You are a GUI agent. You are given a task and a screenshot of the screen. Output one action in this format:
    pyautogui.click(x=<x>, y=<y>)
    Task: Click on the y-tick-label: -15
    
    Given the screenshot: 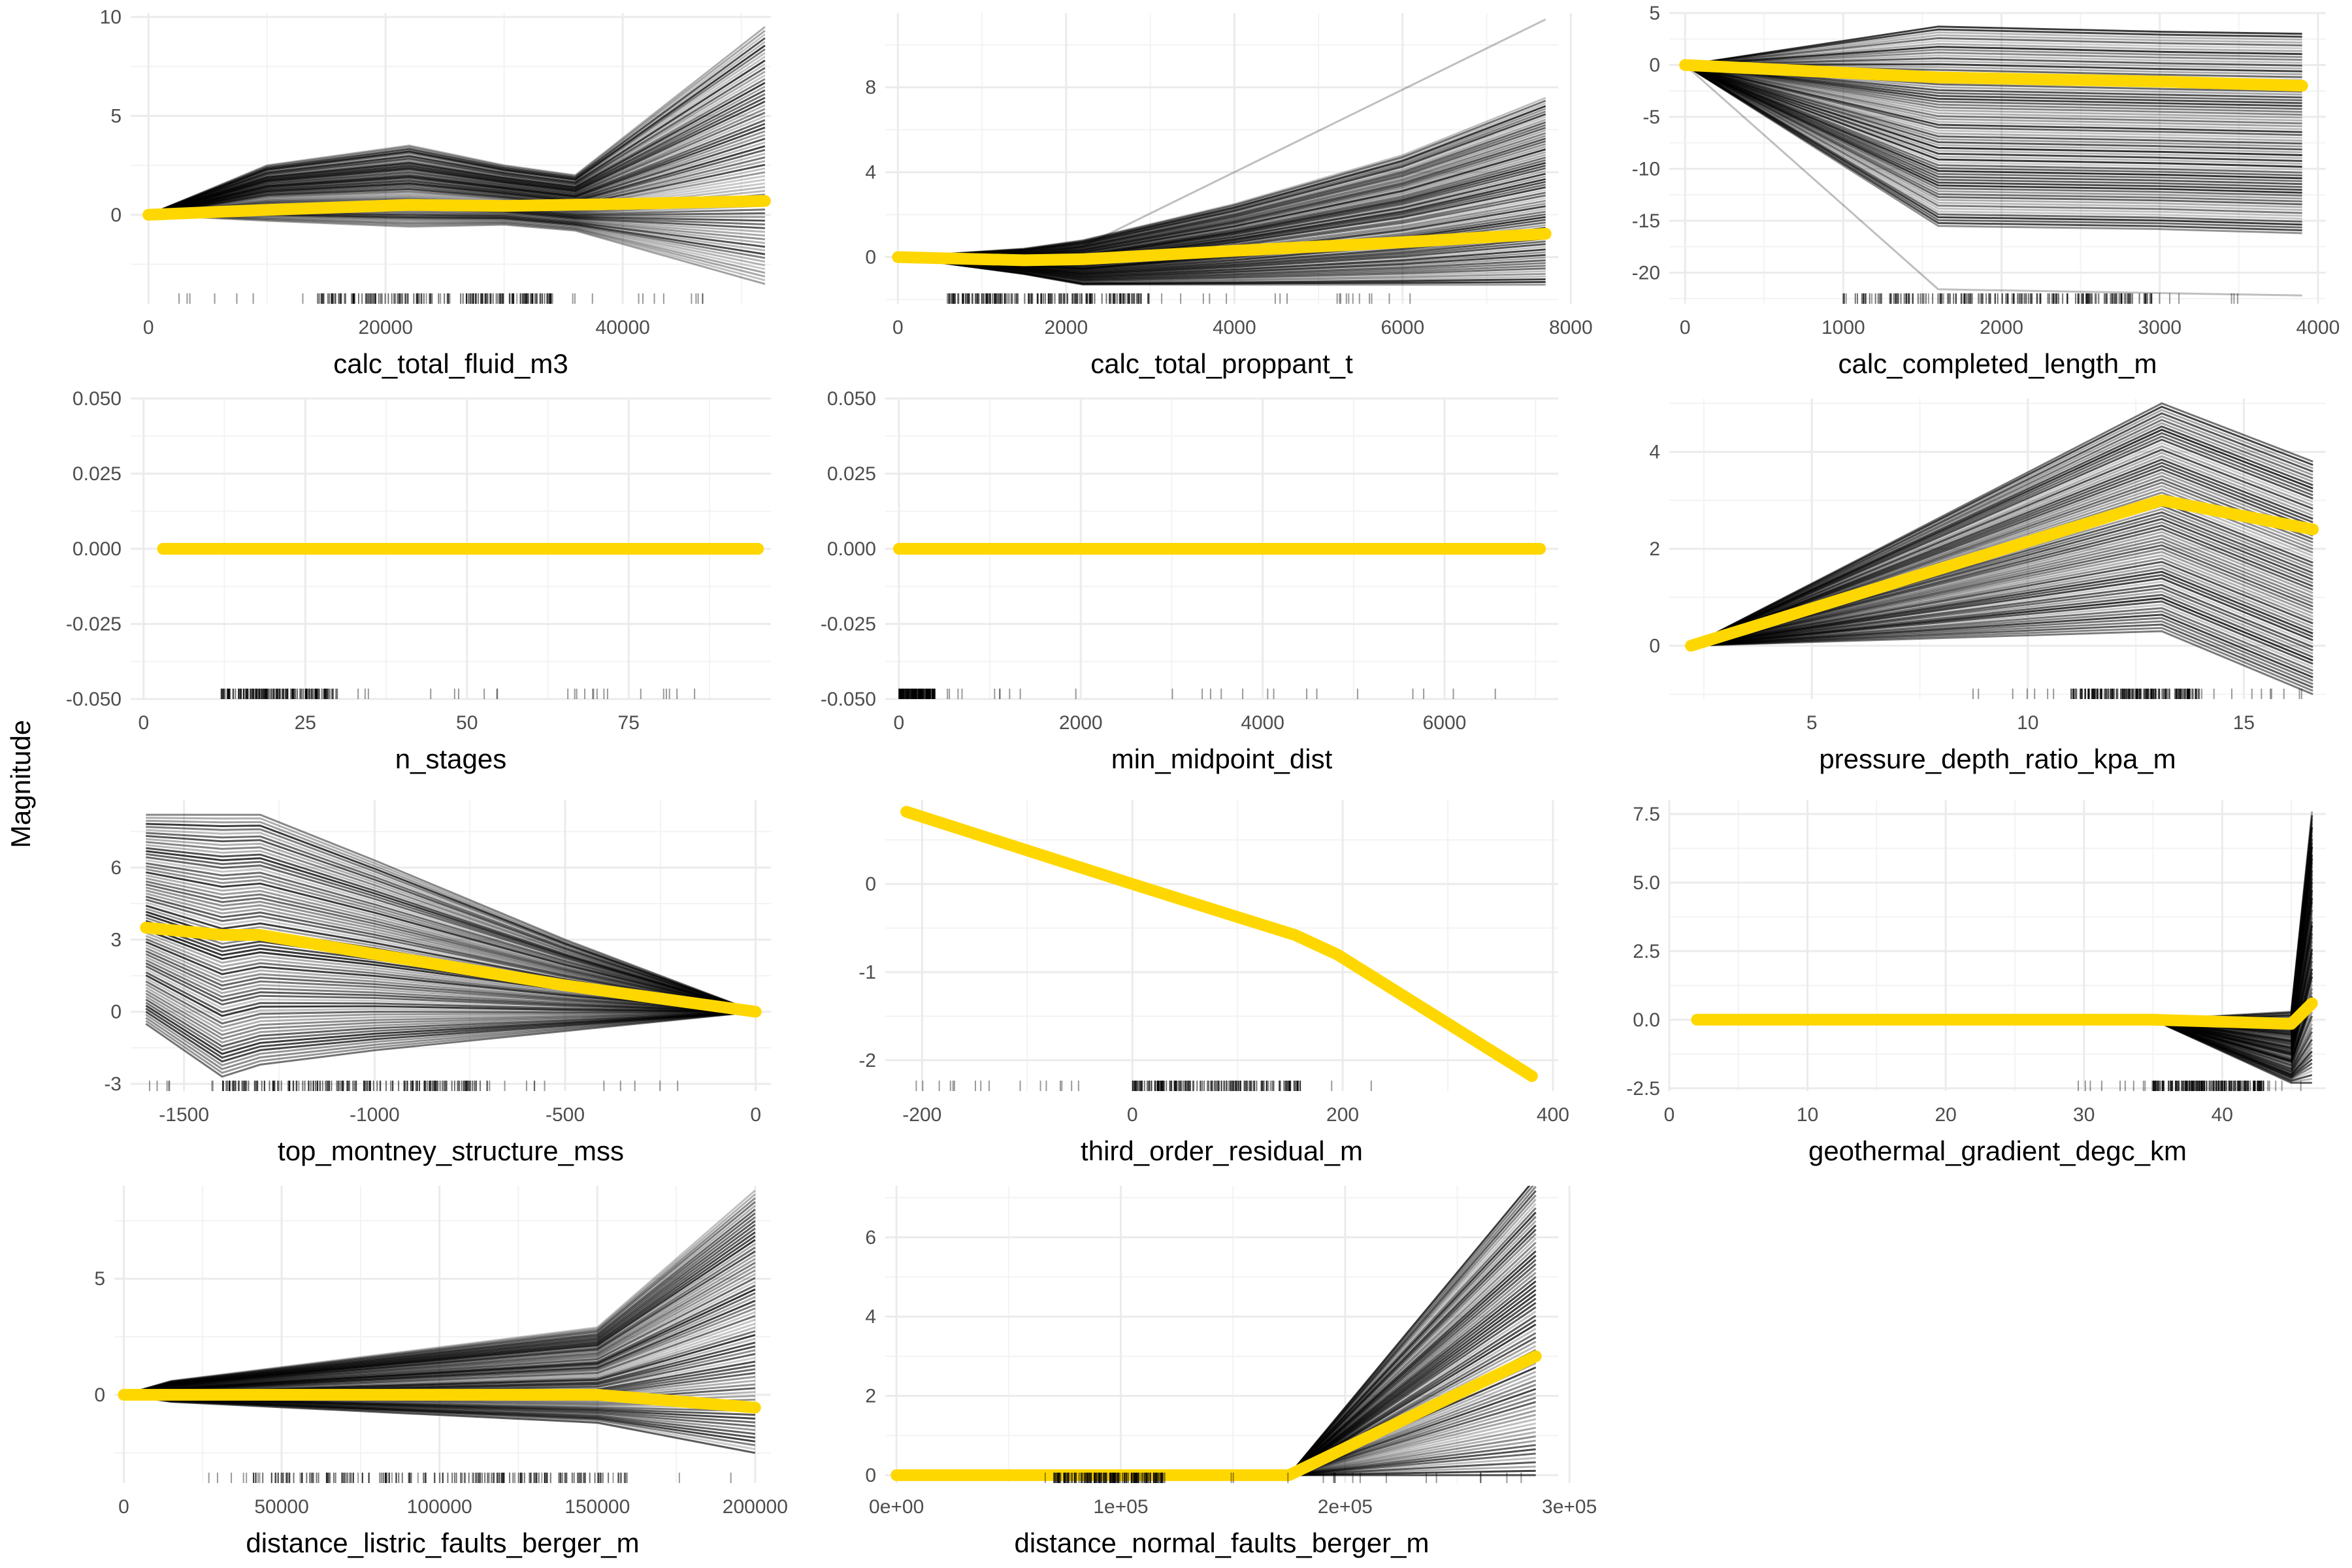 What is the action you would take?
    pyautogui.click(x=1646, y=221)
    